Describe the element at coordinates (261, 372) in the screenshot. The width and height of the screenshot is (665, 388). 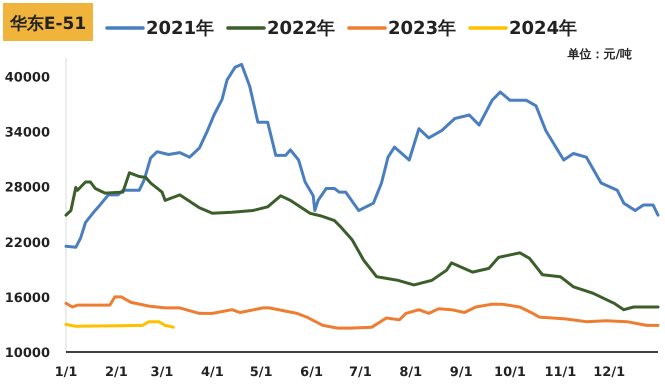
I see `x-tick-label: 5/1` at that location.